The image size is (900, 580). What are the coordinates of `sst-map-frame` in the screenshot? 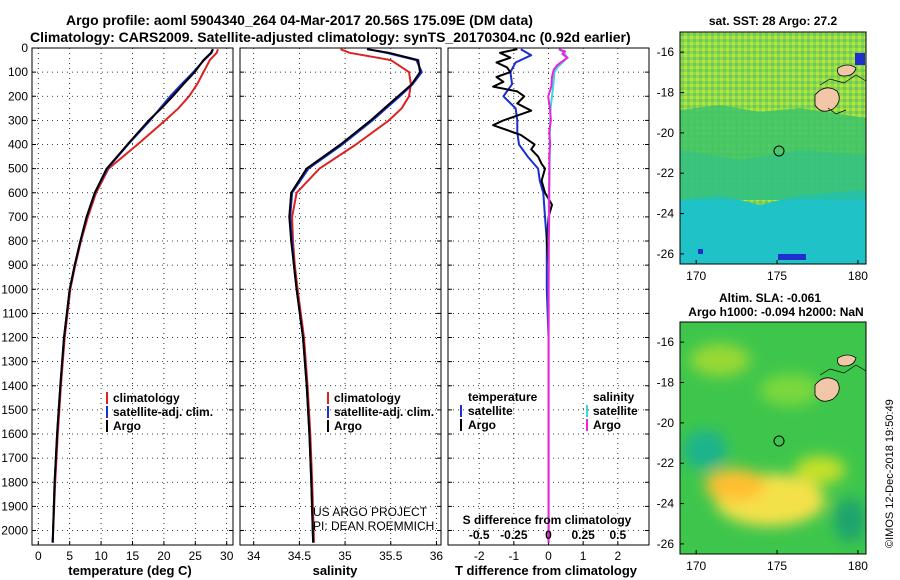 It's located at (773, 148).